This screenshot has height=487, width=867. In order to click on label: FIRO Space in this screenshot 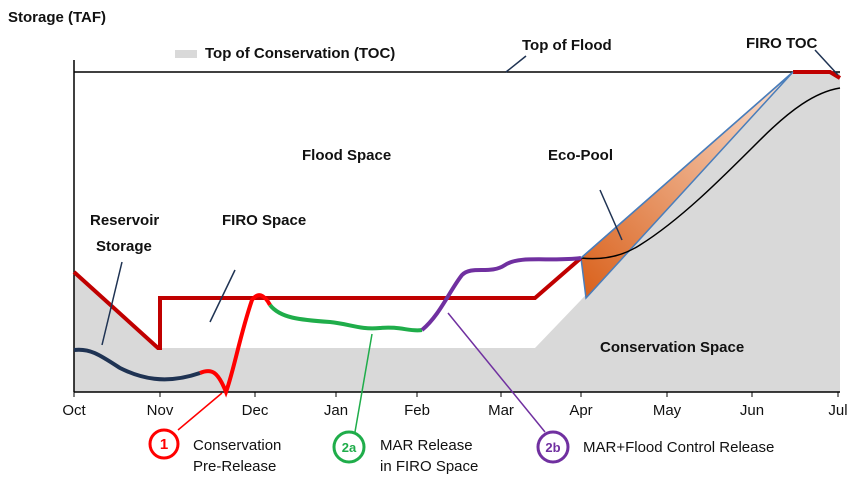, I will do `click(264, 220)`.